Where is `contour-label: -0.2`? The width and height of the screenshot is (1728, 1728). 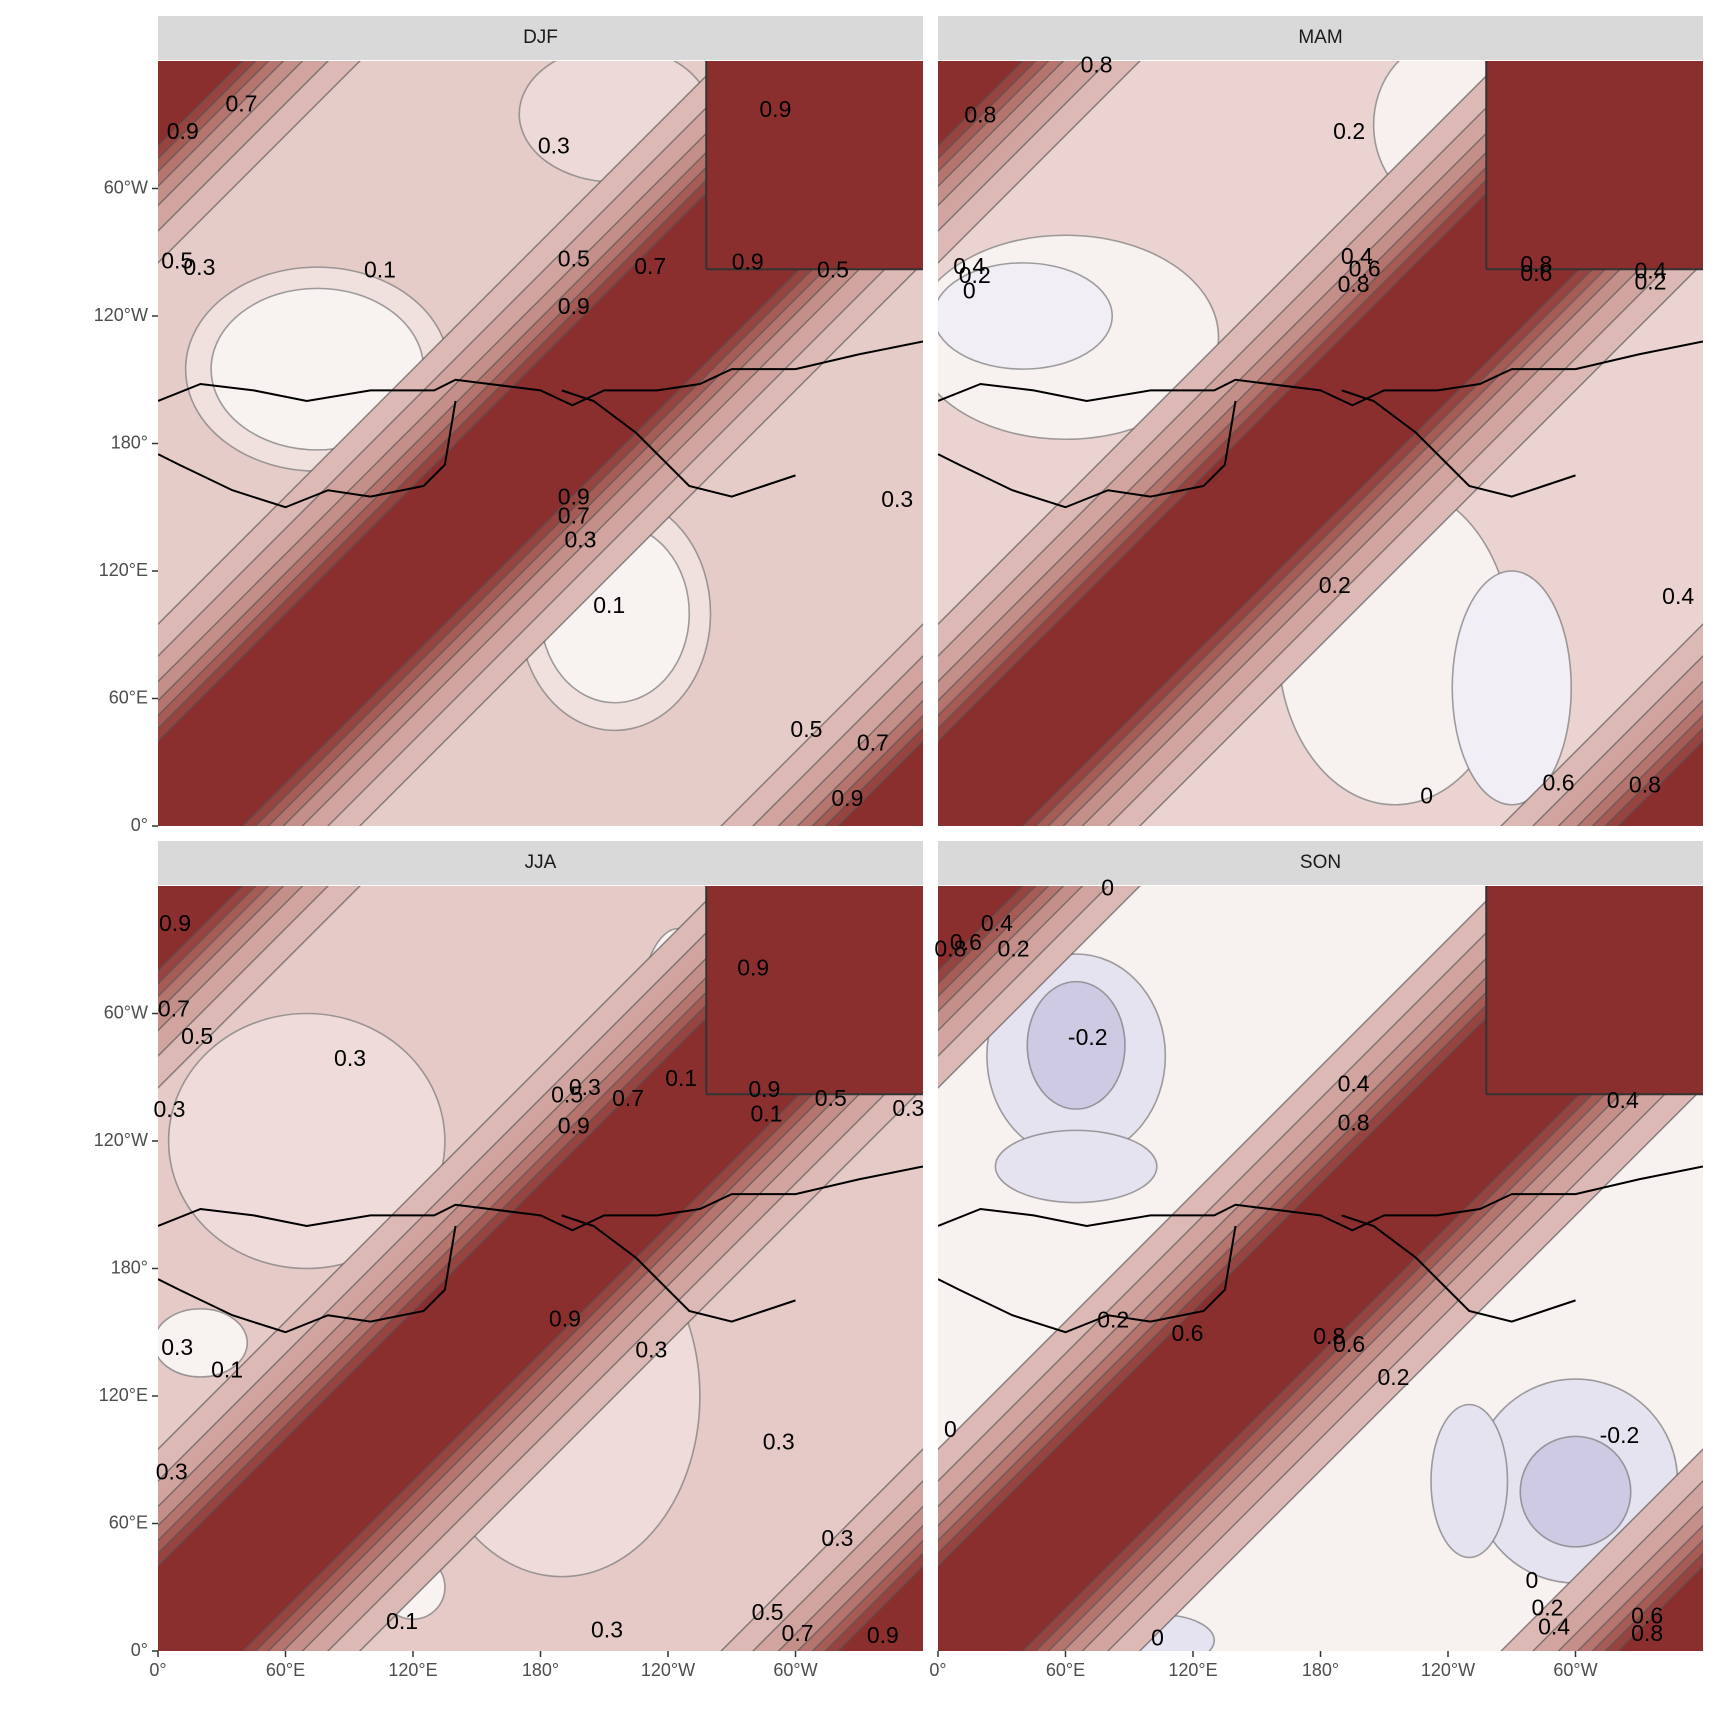 contour-label: -0.2 is located at coordinates (1088, 1037).